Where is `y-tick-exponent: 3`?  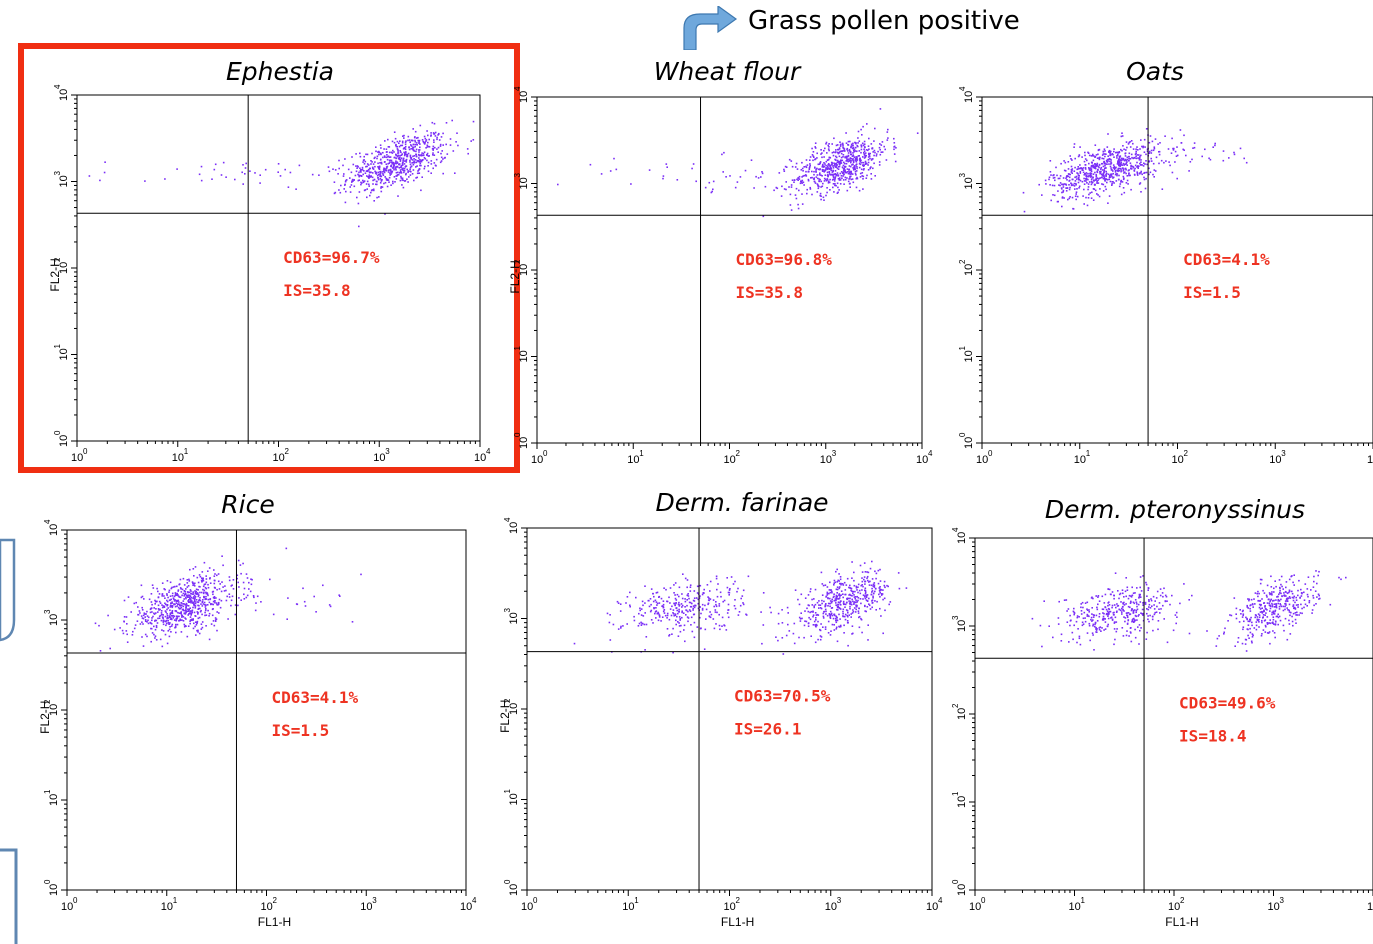 y-tick-exponent: 3 is located at coordinates (517, 175).